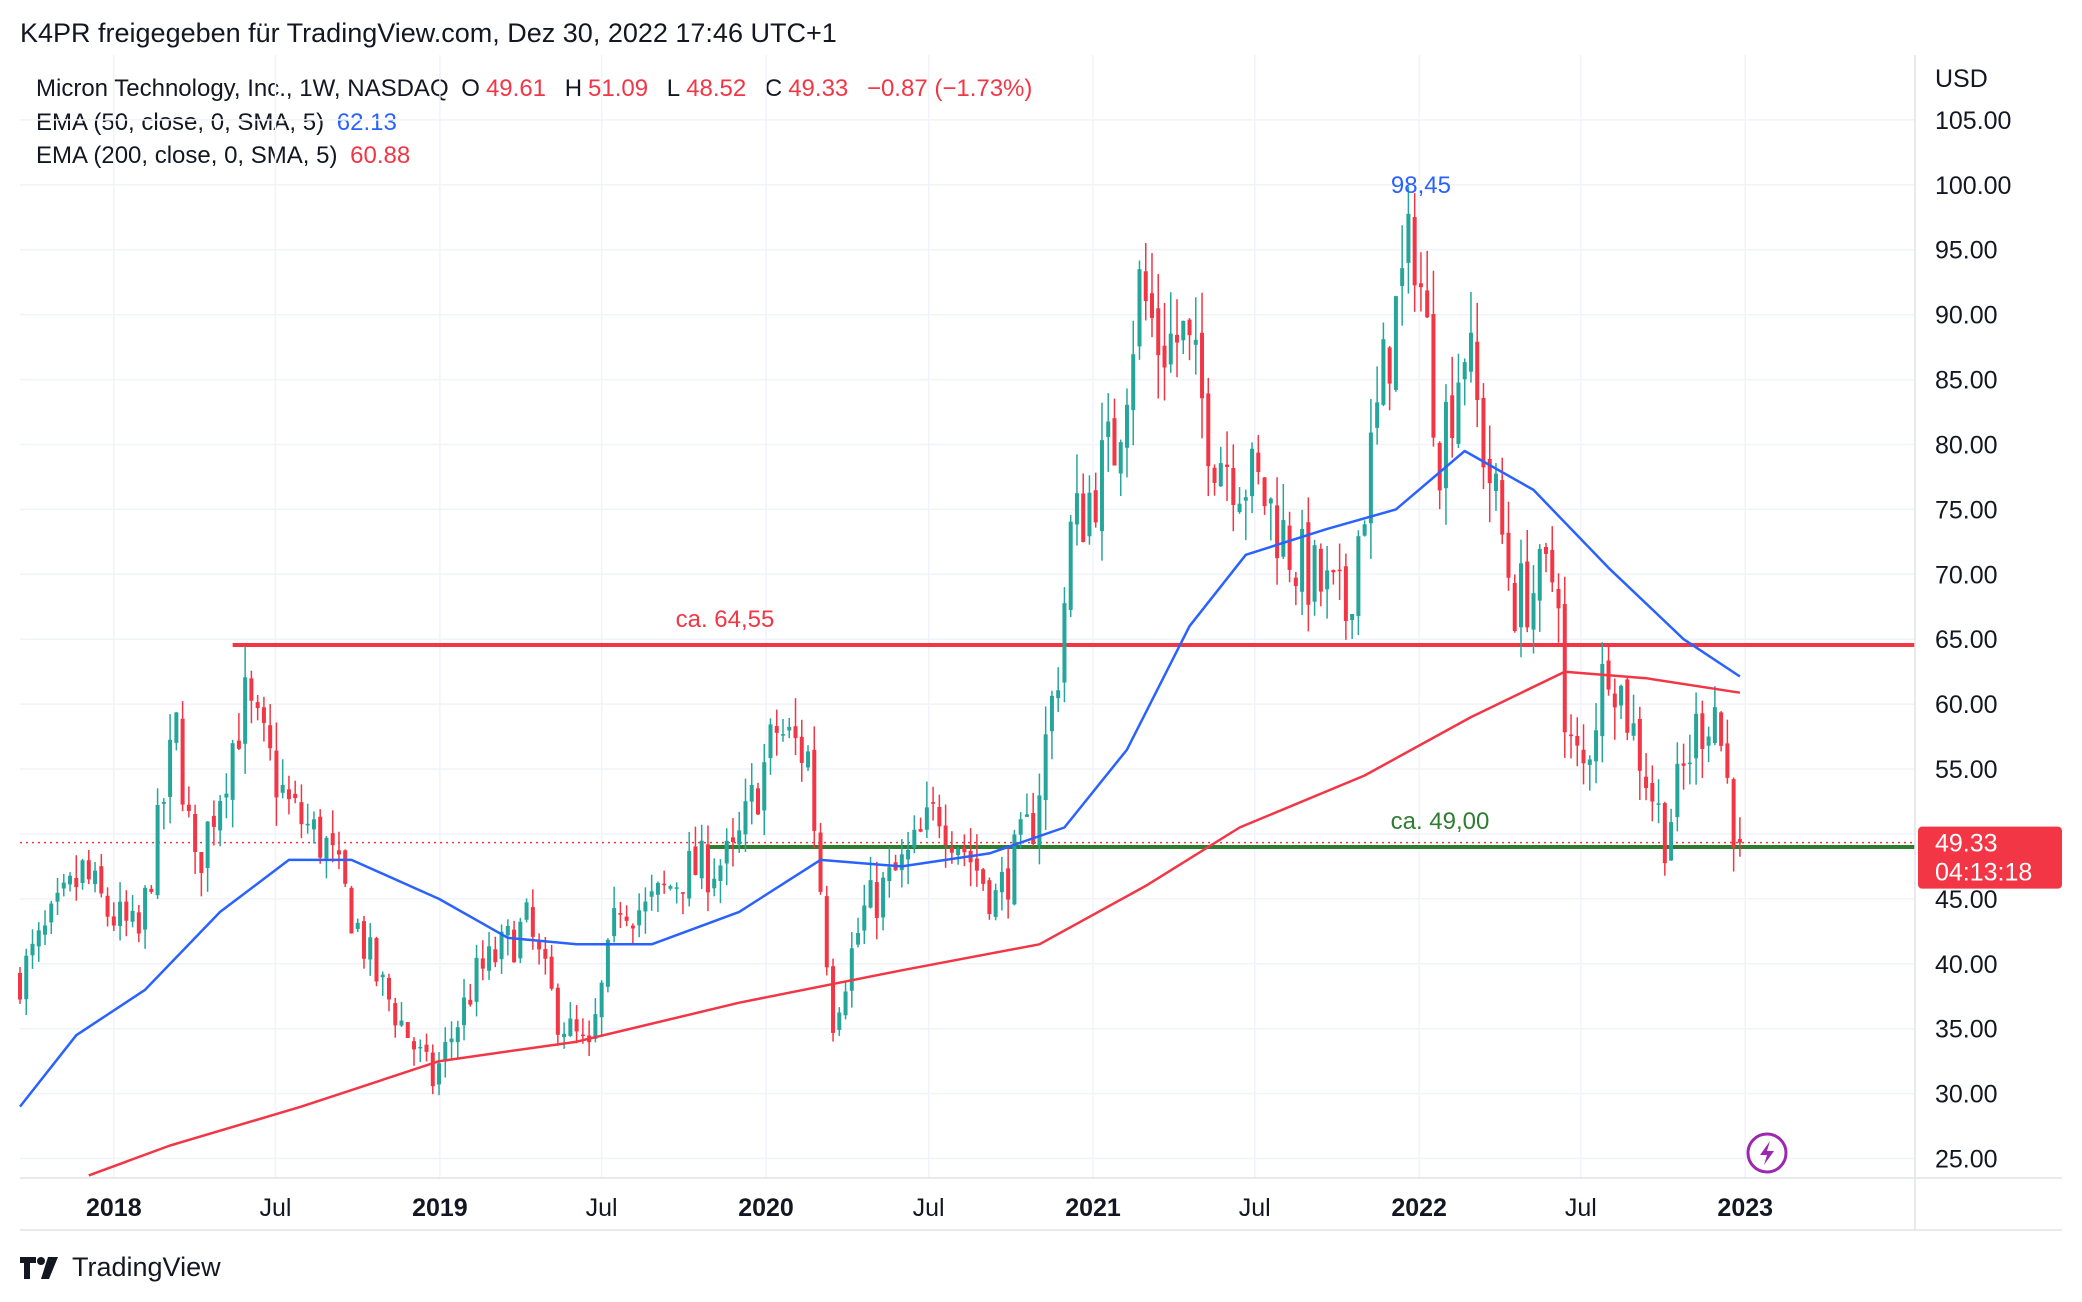 Image resolution: width=2082 pixels, height=1302 pixels. I want to click on ema50-value: 62.13, so click(366, 122).